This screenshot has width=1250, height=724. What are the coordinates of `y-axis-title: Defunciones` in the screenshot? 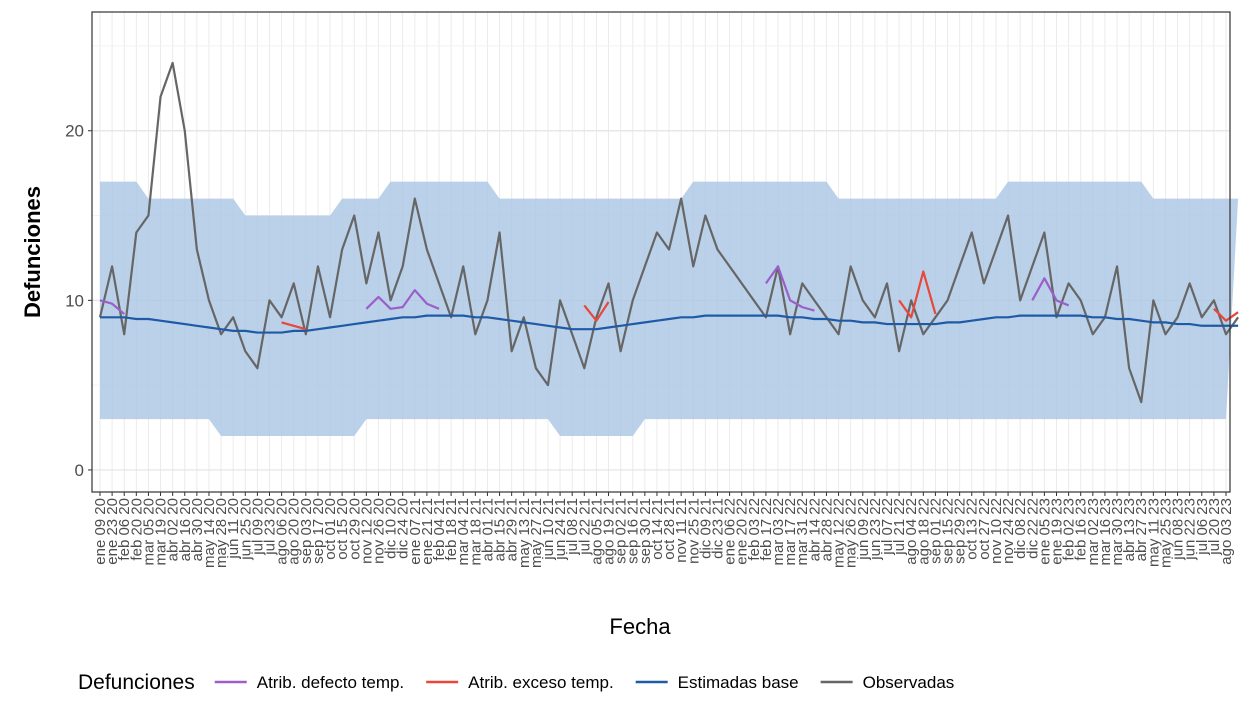 It's located at (32, 252).